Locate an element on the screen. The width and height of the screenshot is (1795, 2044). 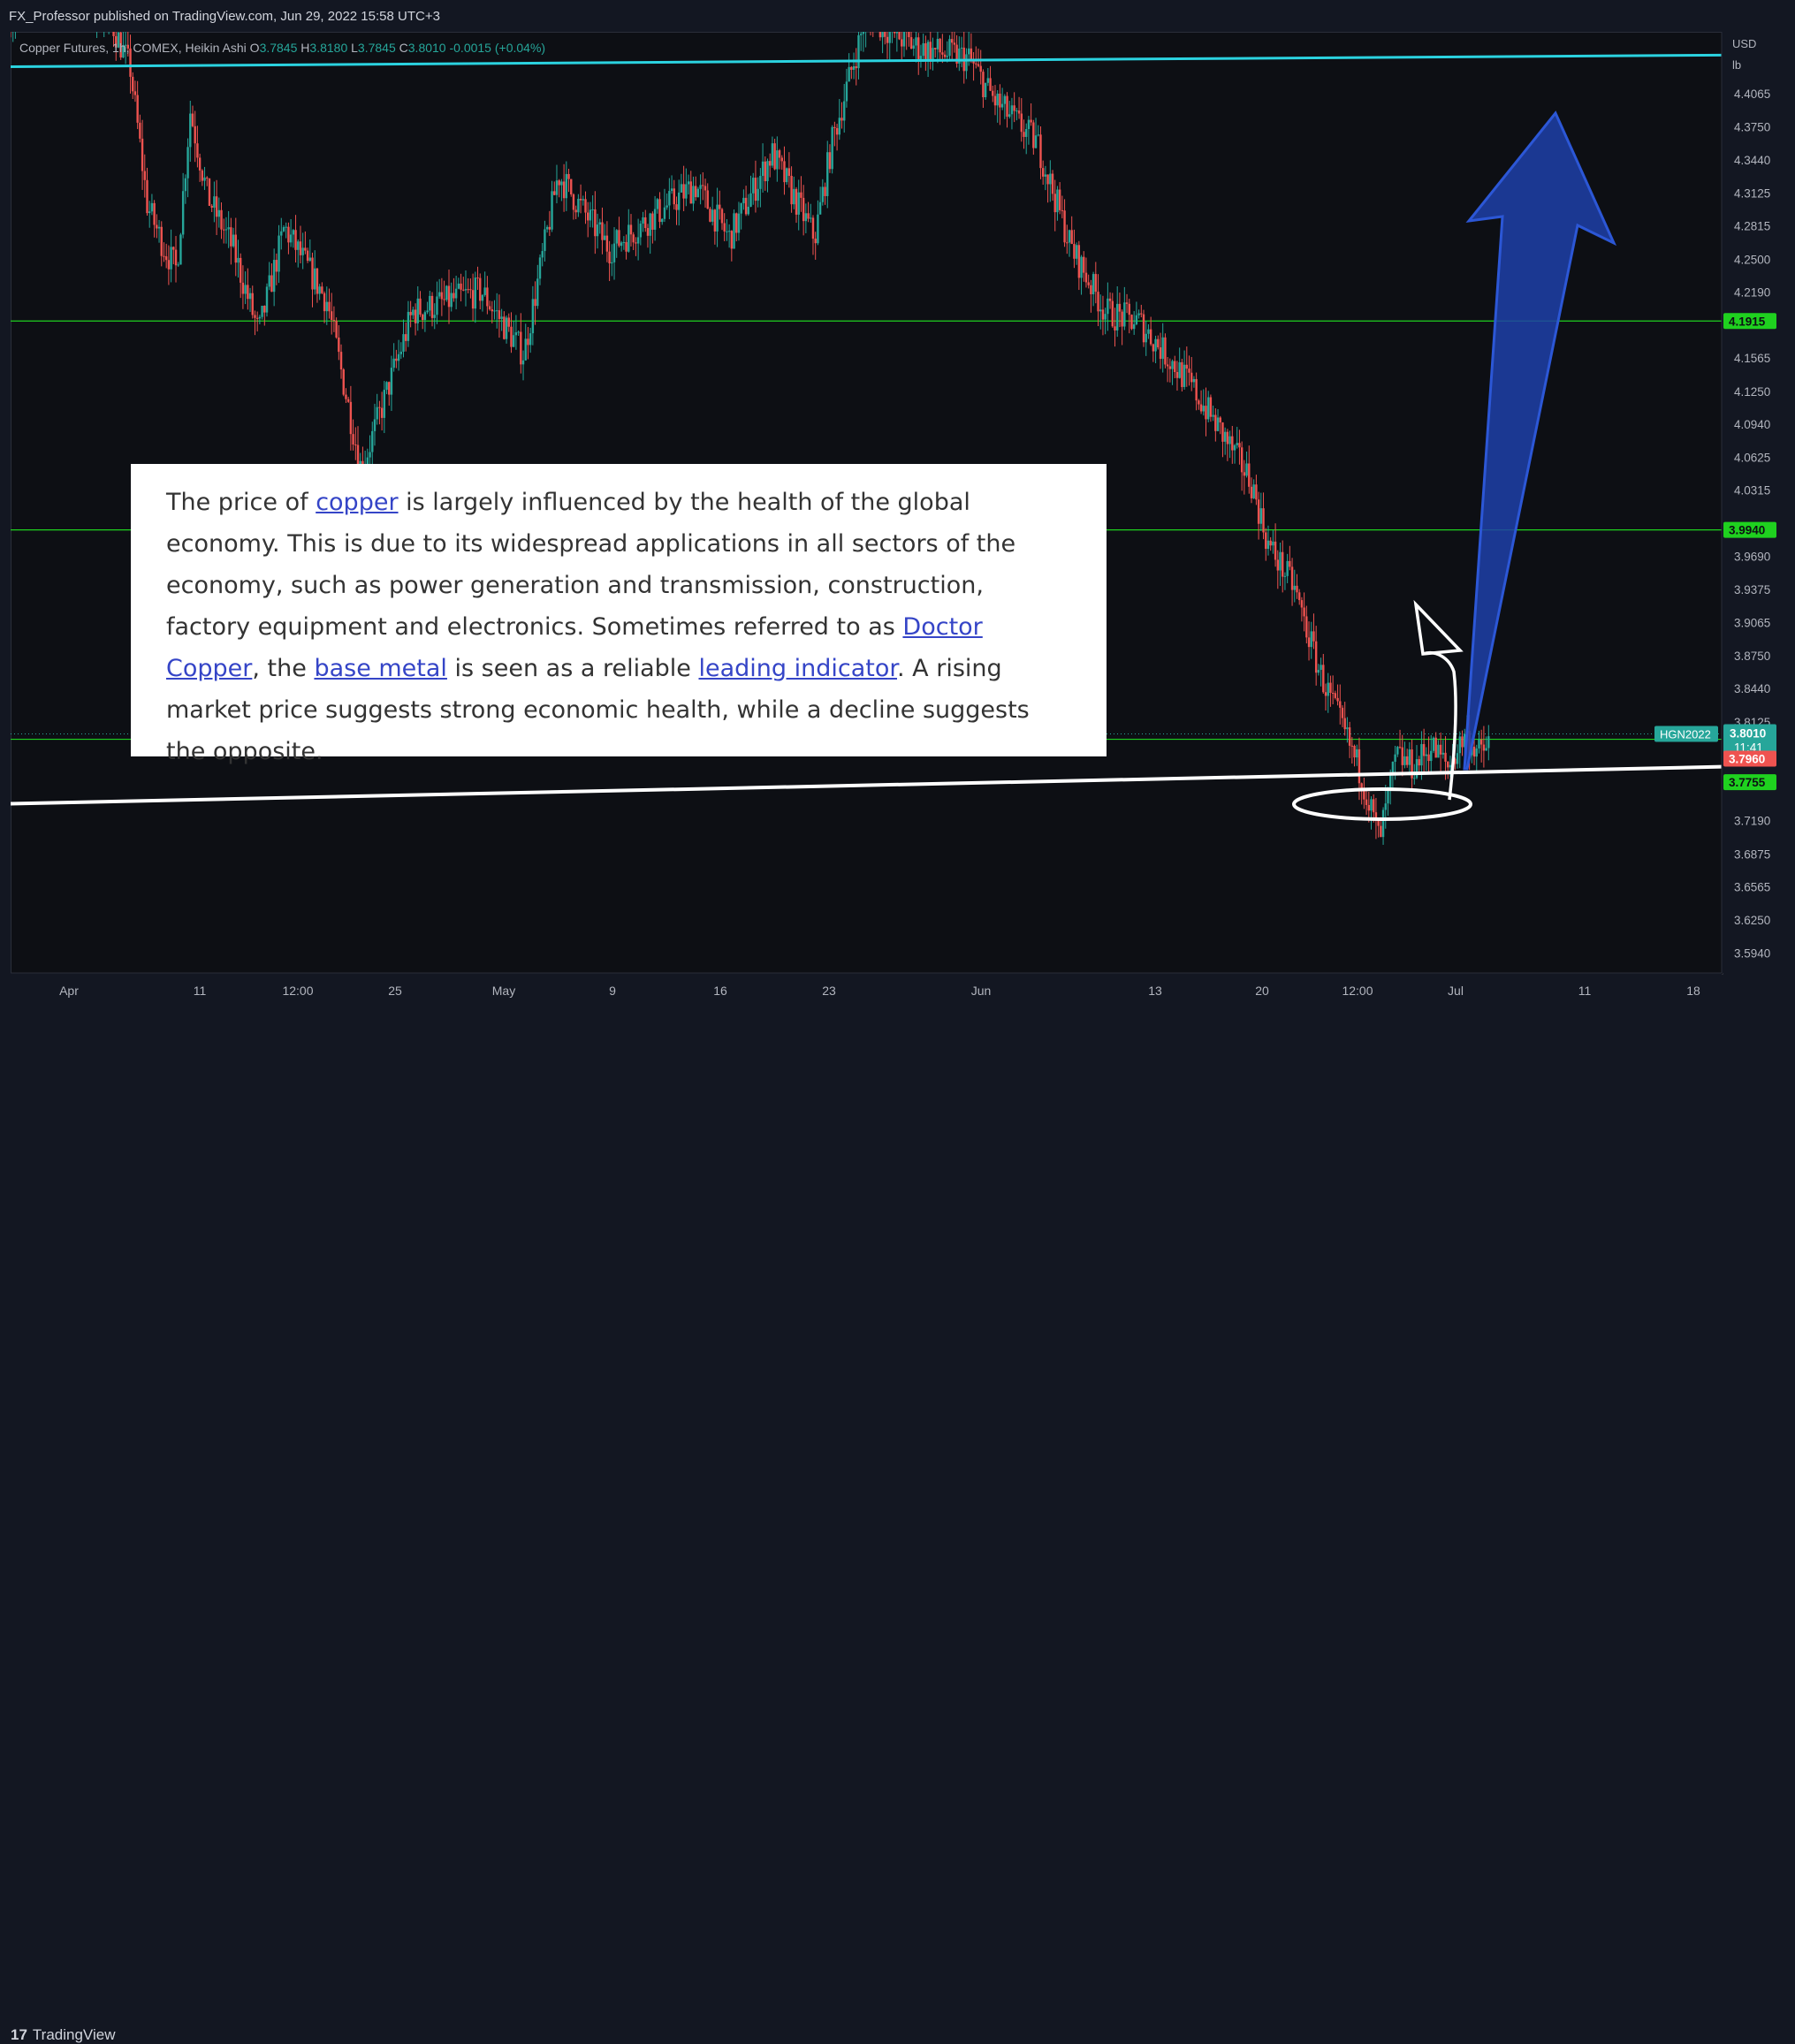
annotation-text-1: The price of is located at coordinates (241, 502).